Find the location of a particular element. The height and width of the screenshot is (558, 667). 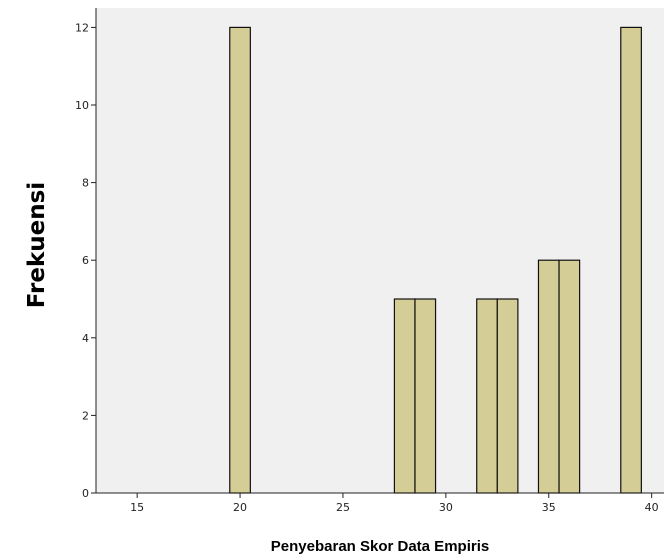

x-tick-label-15: 15 is located at coordinates (137, 507).